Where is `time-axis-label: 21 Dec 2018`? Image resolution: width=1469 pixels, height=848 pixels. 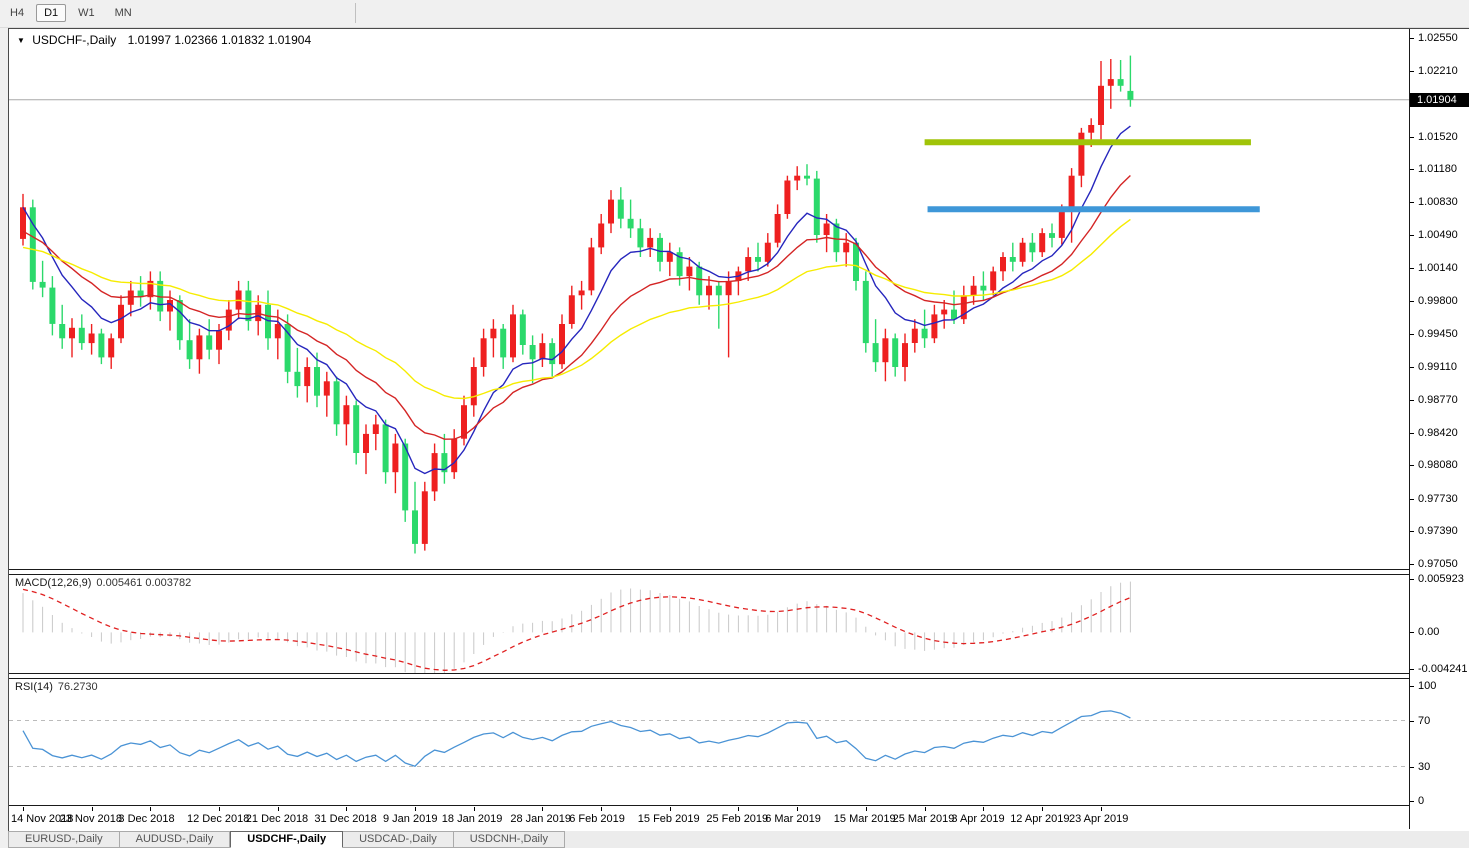 time-axis-label: 21 Dec 2018 is located at coordinates (277, 819).